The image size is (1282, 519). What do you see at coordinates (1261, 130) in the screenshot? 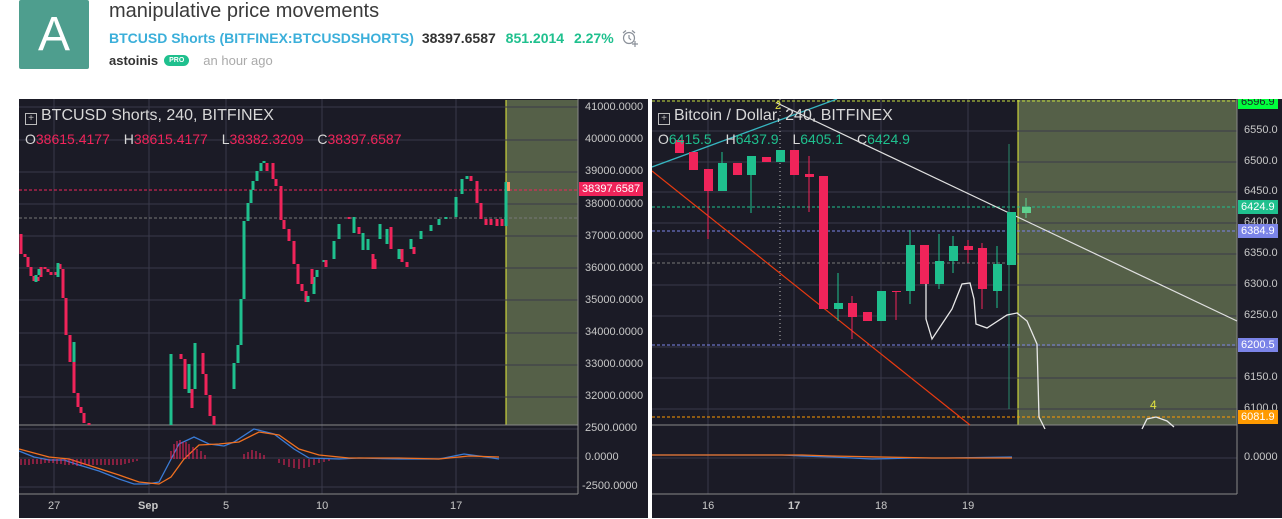
I see `y-tick: 6550.0` at bounding box center [1261, 130].